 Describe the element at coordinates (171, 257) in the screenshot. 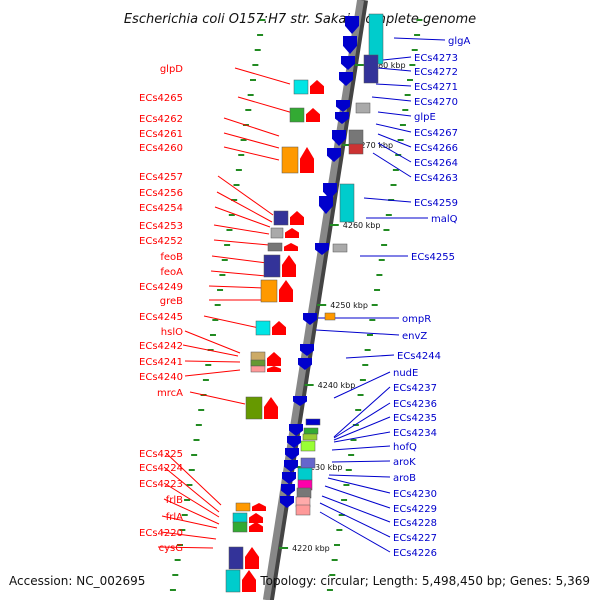

I see `gene-label-feoB: feoB` at that location.